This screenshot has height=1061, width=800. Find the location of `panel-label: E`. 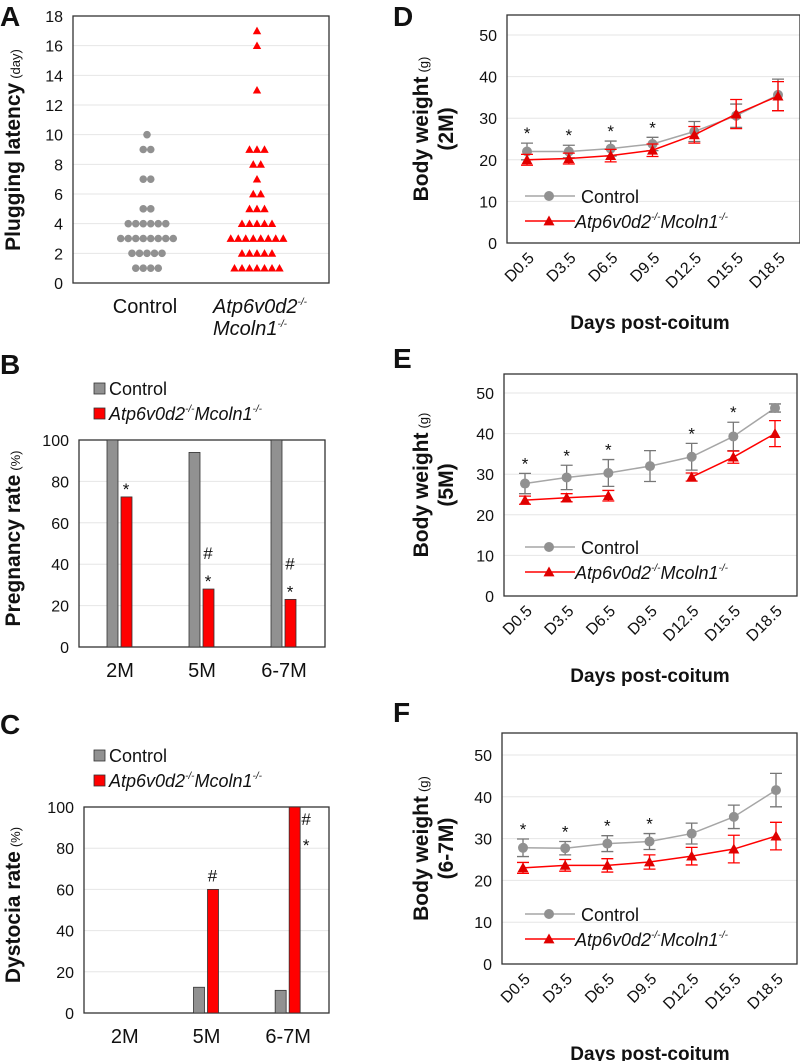

panel-label: E is located at coordinates (402, 358).